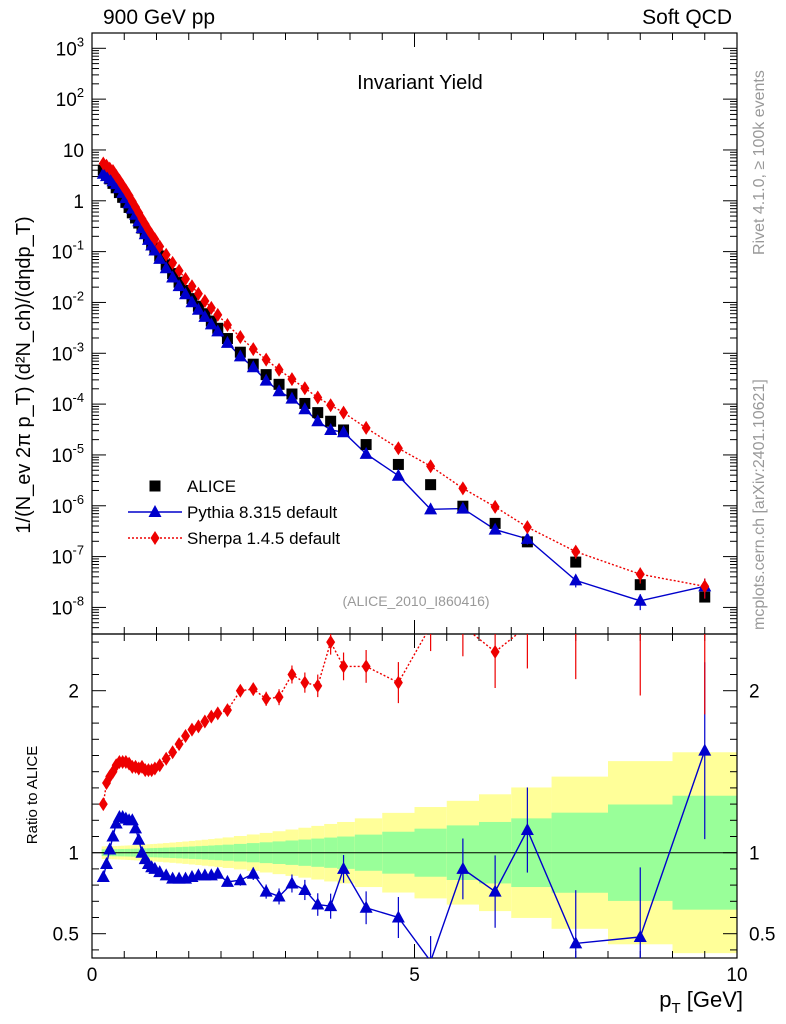 The width and height of the screenshot is (786, 1024). What do you see at coordinates (263, 538) in the screenshot?
I see `legend-entry: Sherpa 1.4.5 default` at bounding box center [263, 538].